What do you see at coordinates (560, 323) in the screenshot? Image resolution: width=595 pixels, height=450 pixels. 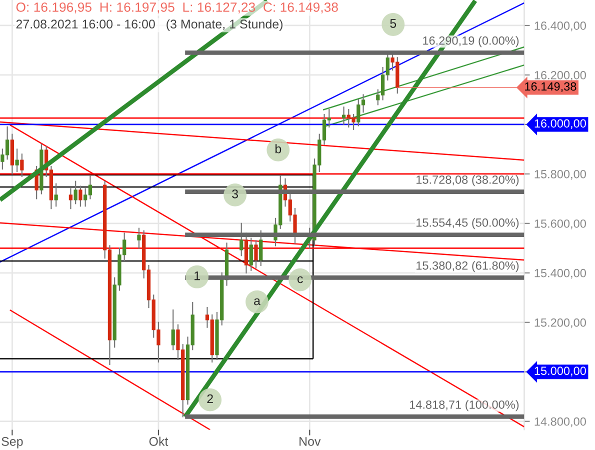 I see `y-tick-label: 15.200,00` at bounding box center [560, 323].